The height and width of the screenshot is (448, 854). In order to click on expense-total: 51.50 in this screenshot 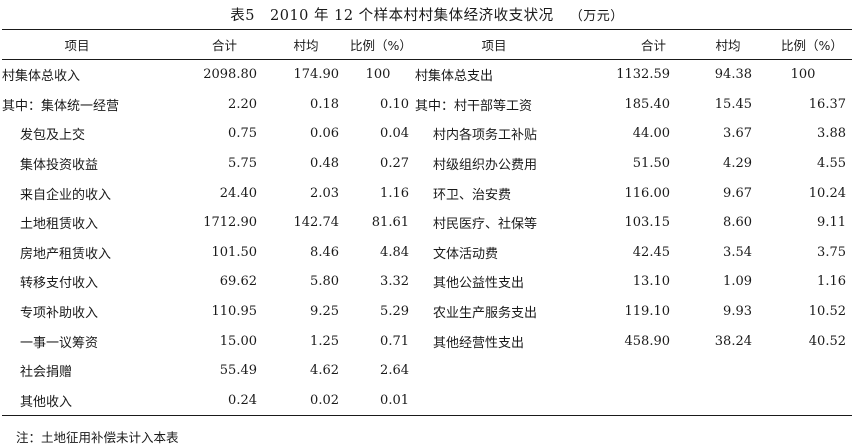, I will do `click(651, 164)`.